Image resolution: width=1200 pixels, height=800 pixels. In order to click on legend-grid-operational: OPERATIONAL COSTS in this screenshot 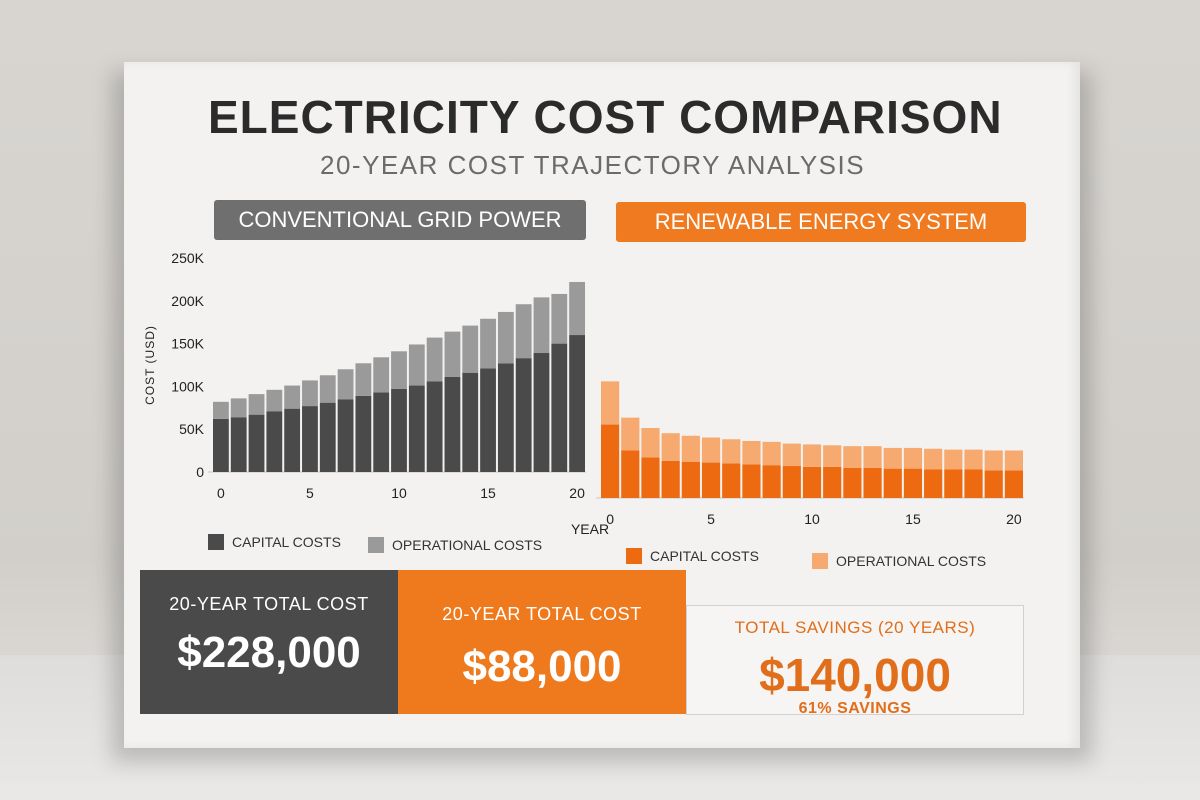, I will do `click(455, 545)`.